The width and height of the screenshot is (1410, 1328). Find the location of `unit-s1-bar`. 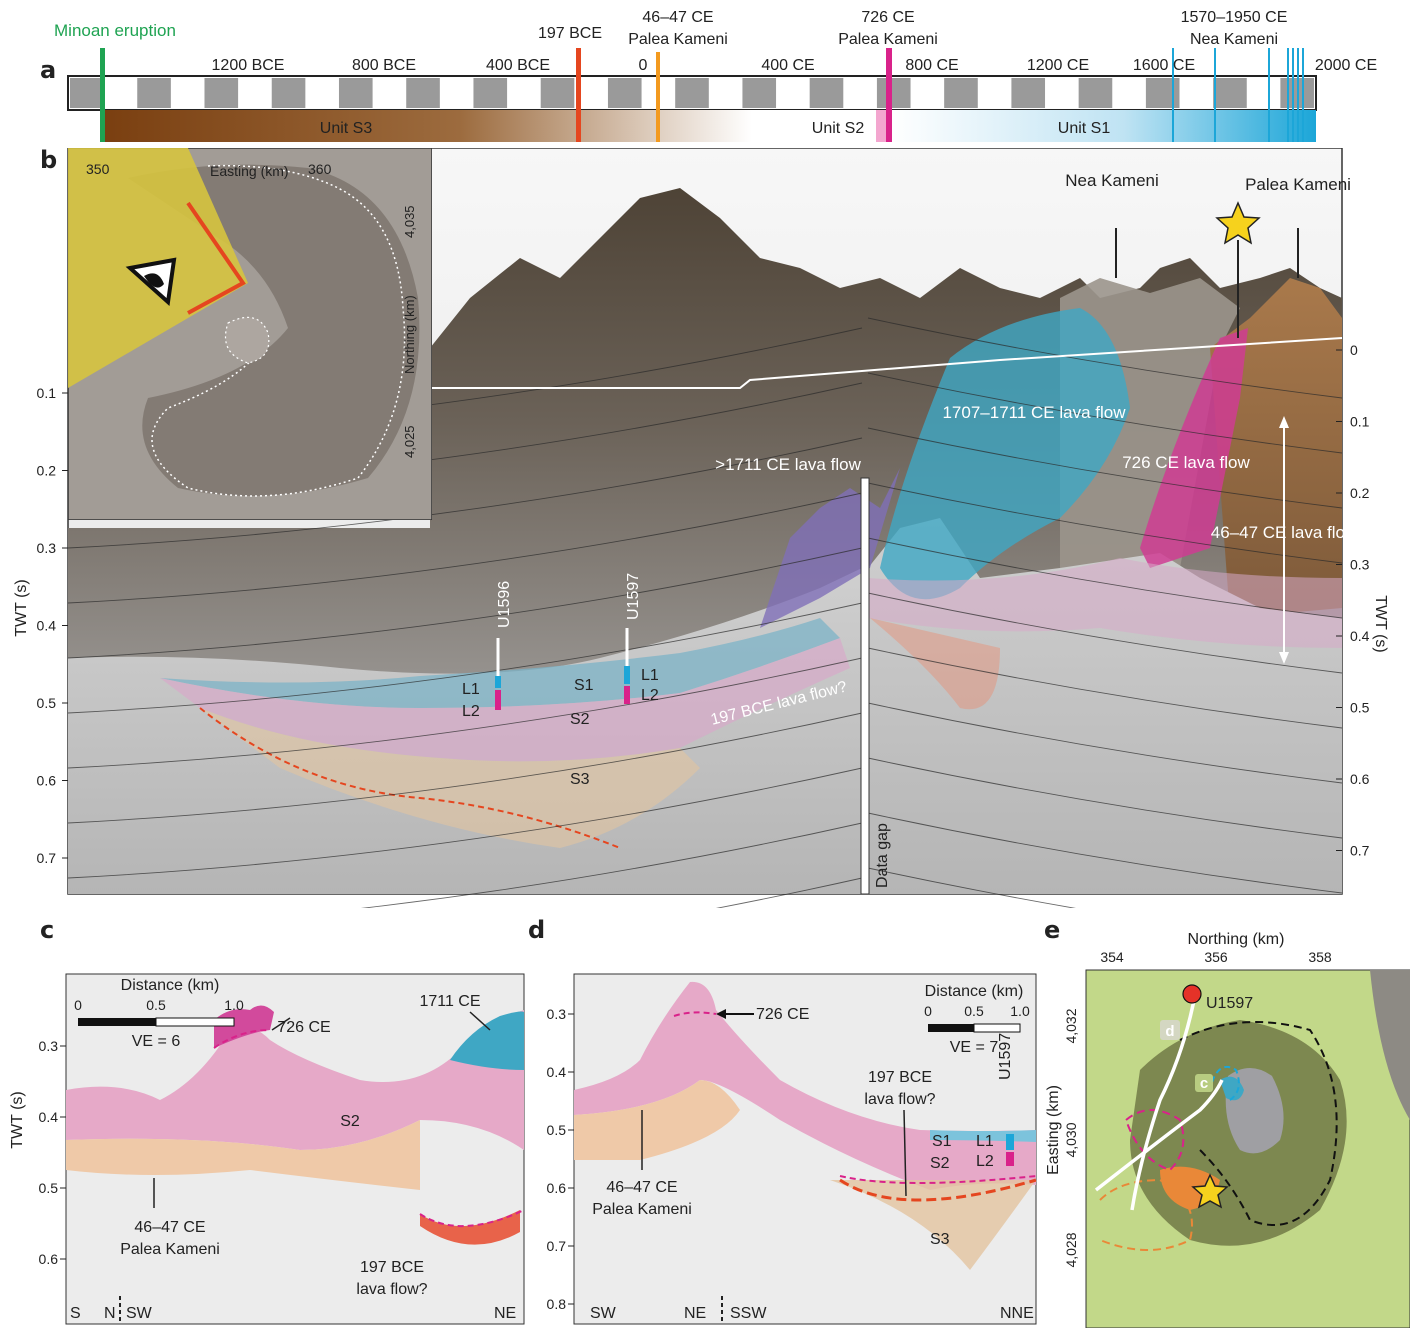

unit-s1-bar is located at coordinates (1103, 126).